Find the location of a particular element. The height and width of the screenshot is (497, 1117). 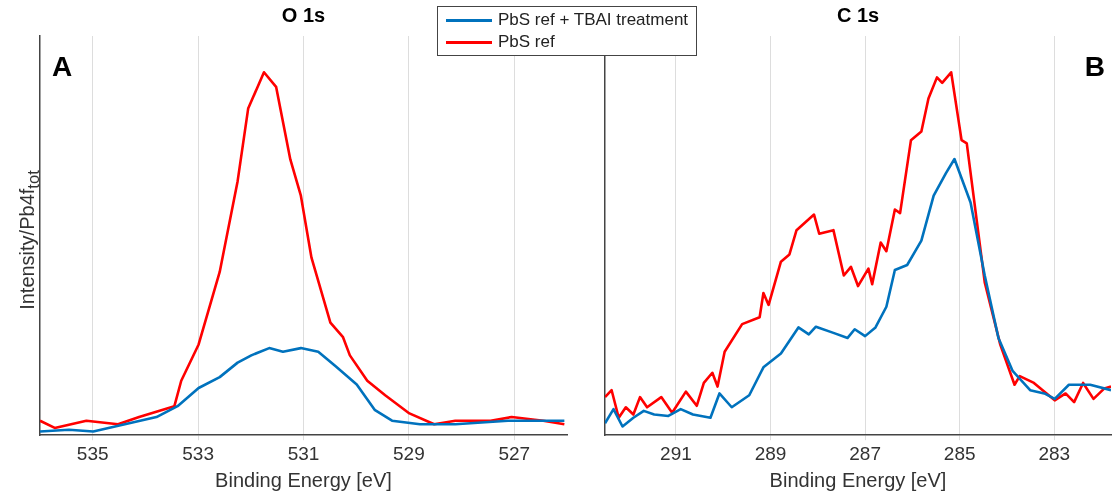

x-tick-label: 289 is located at coordinates (770, 453).